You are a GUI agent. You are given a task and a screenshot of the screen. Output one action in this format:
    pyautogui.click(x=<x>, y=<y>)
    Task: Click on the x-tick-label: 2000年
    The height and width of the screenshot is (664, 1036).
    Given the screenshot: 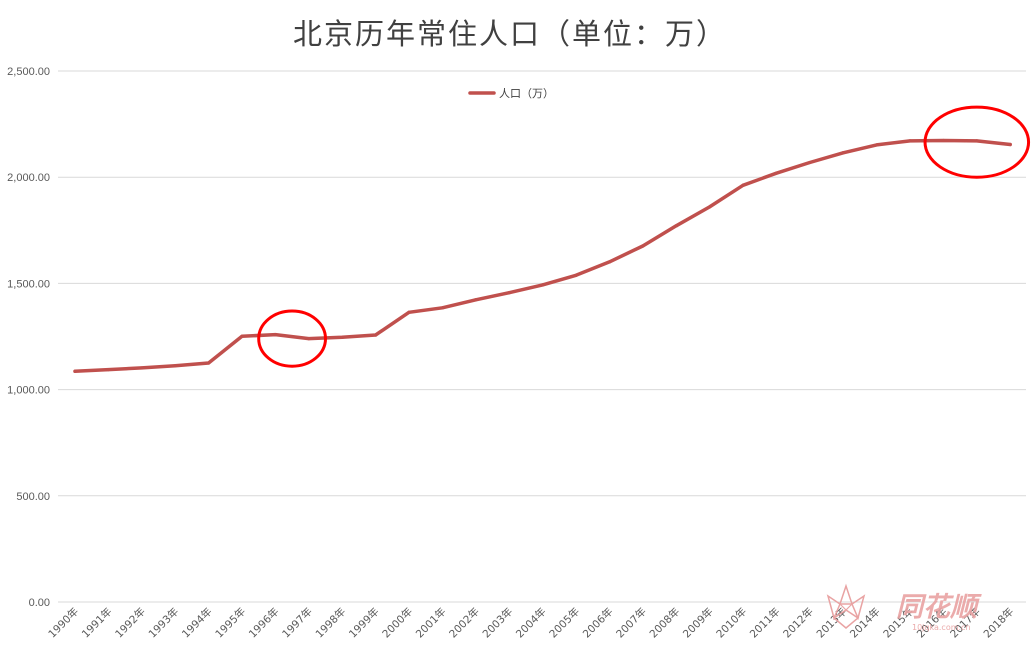 What is the action you would take?
    pyautogui.click(x=398, y=623)
    